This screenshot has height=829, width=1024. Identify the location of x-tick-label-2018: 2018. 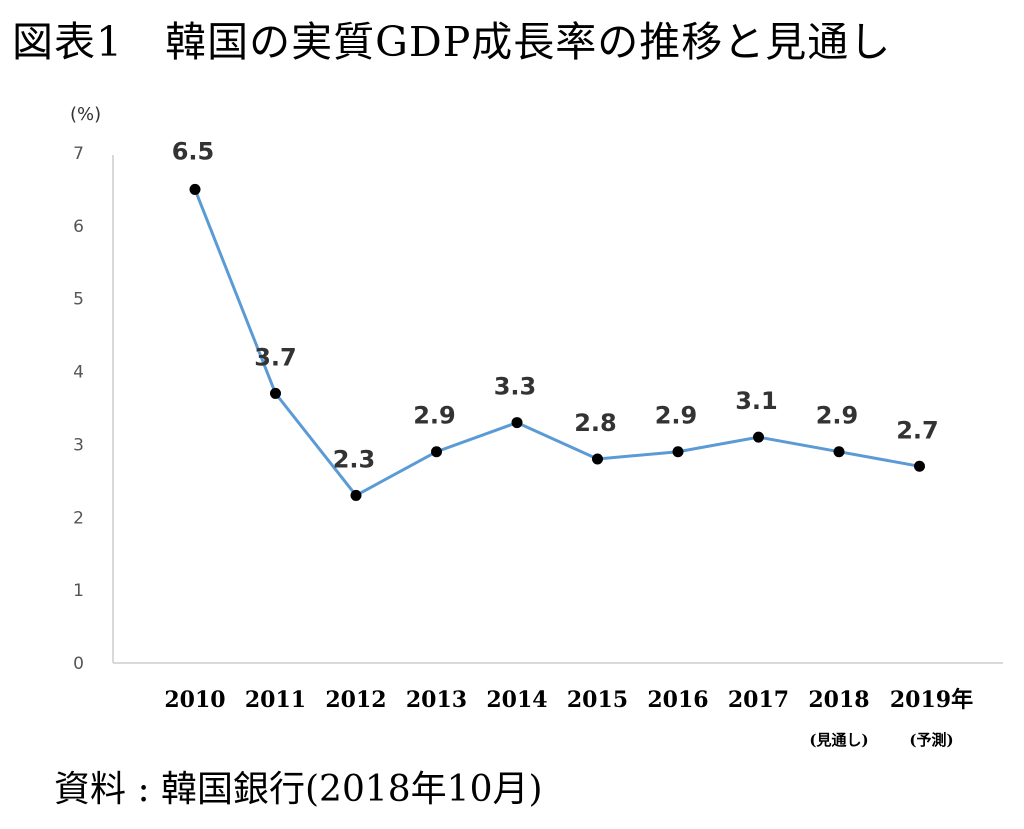
(838, 700).